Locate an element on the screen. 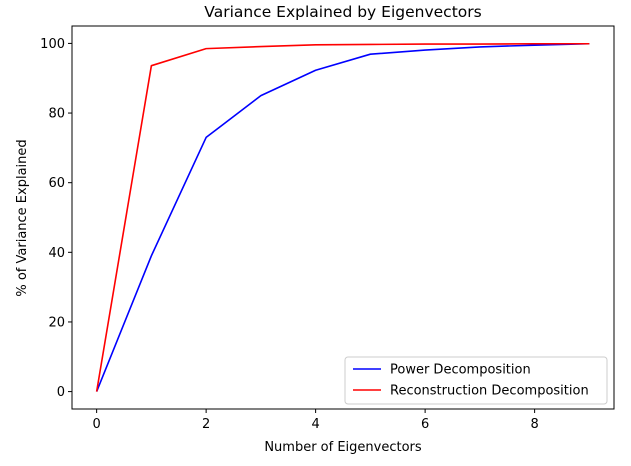 The width and height of the screenshot is (631, 466). legend-box is located at coordinates (476, 380).